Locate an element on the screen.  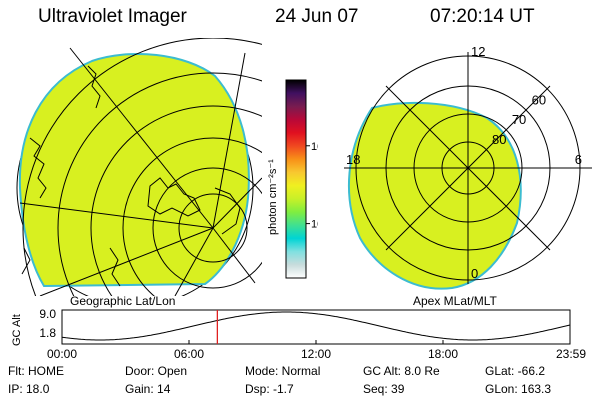
mlat-label: 60 is located at coordinates (539, 99).